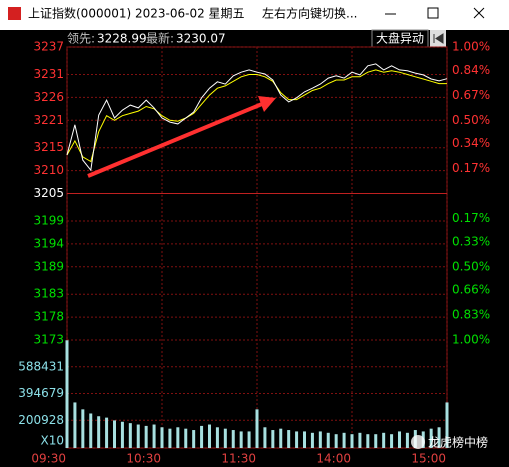 The image size is (509, 467). What do you see at coordinates (48, 459) in the screenshot?
I see `x-tick-label: 09:30` at bounding box center [48, 459].